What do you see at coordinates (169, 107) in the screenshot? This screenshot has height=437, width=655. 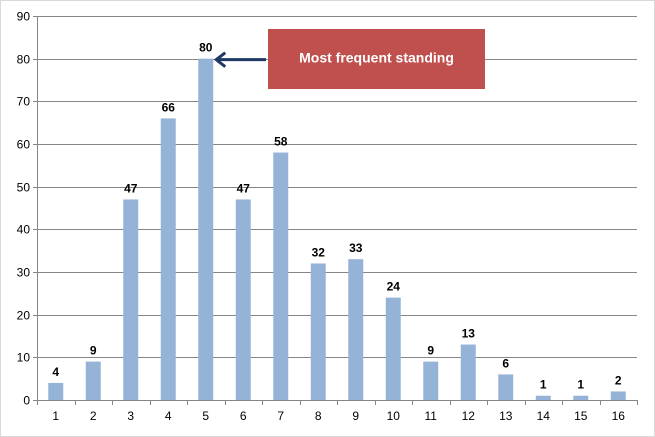 I see `data-label: 66` at bounding box center [169, 107].